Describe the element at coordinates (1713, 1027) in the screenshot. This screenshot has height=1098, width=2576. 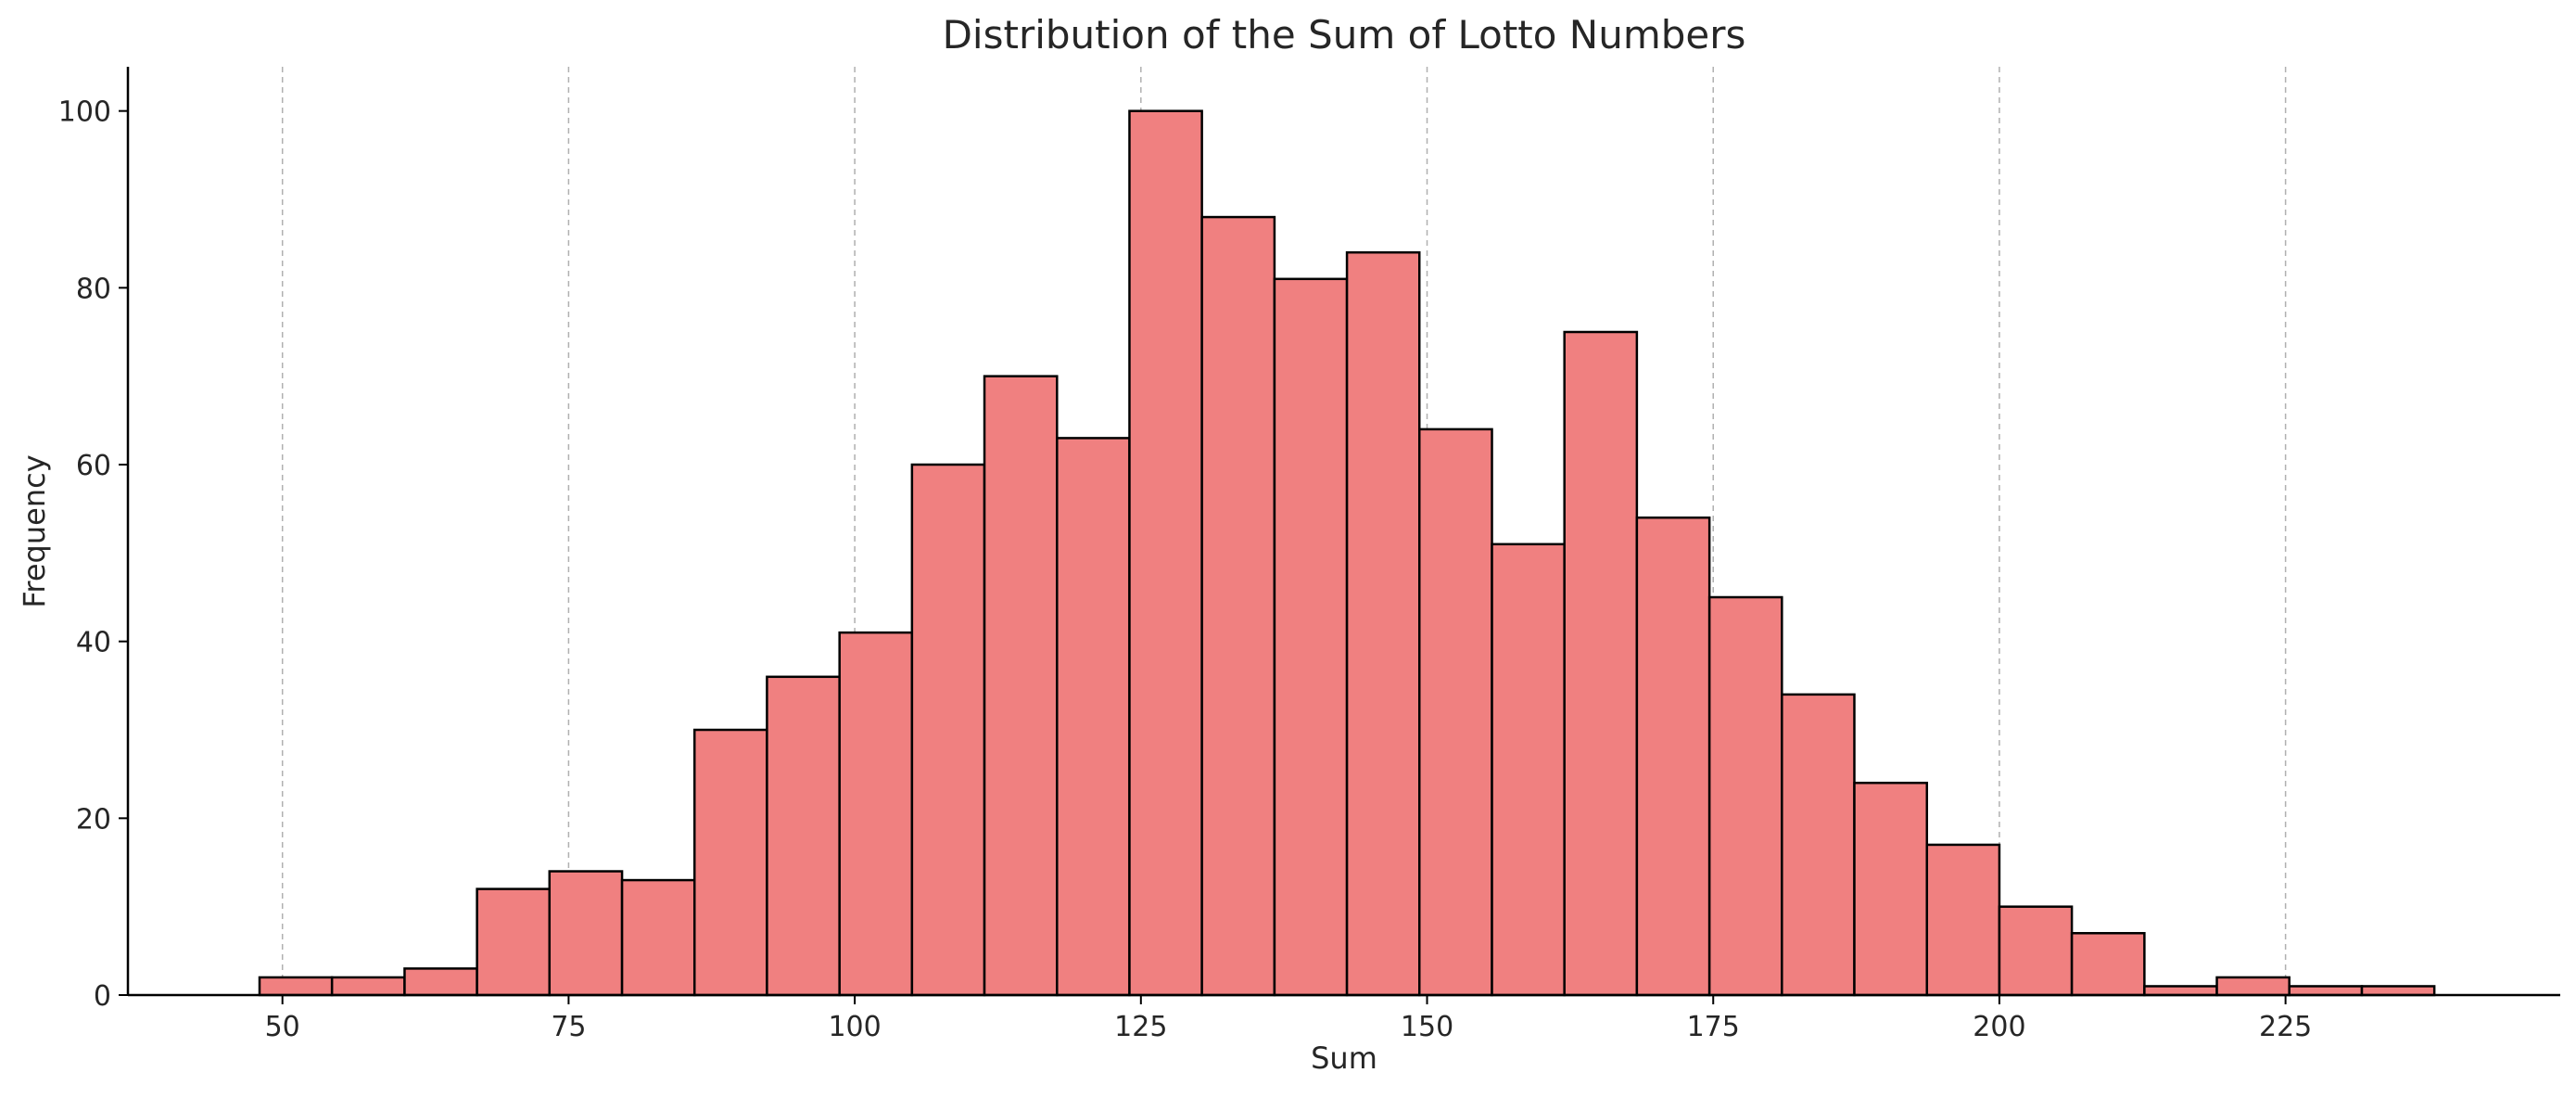
I see `x-tick-label: 175` at that location.